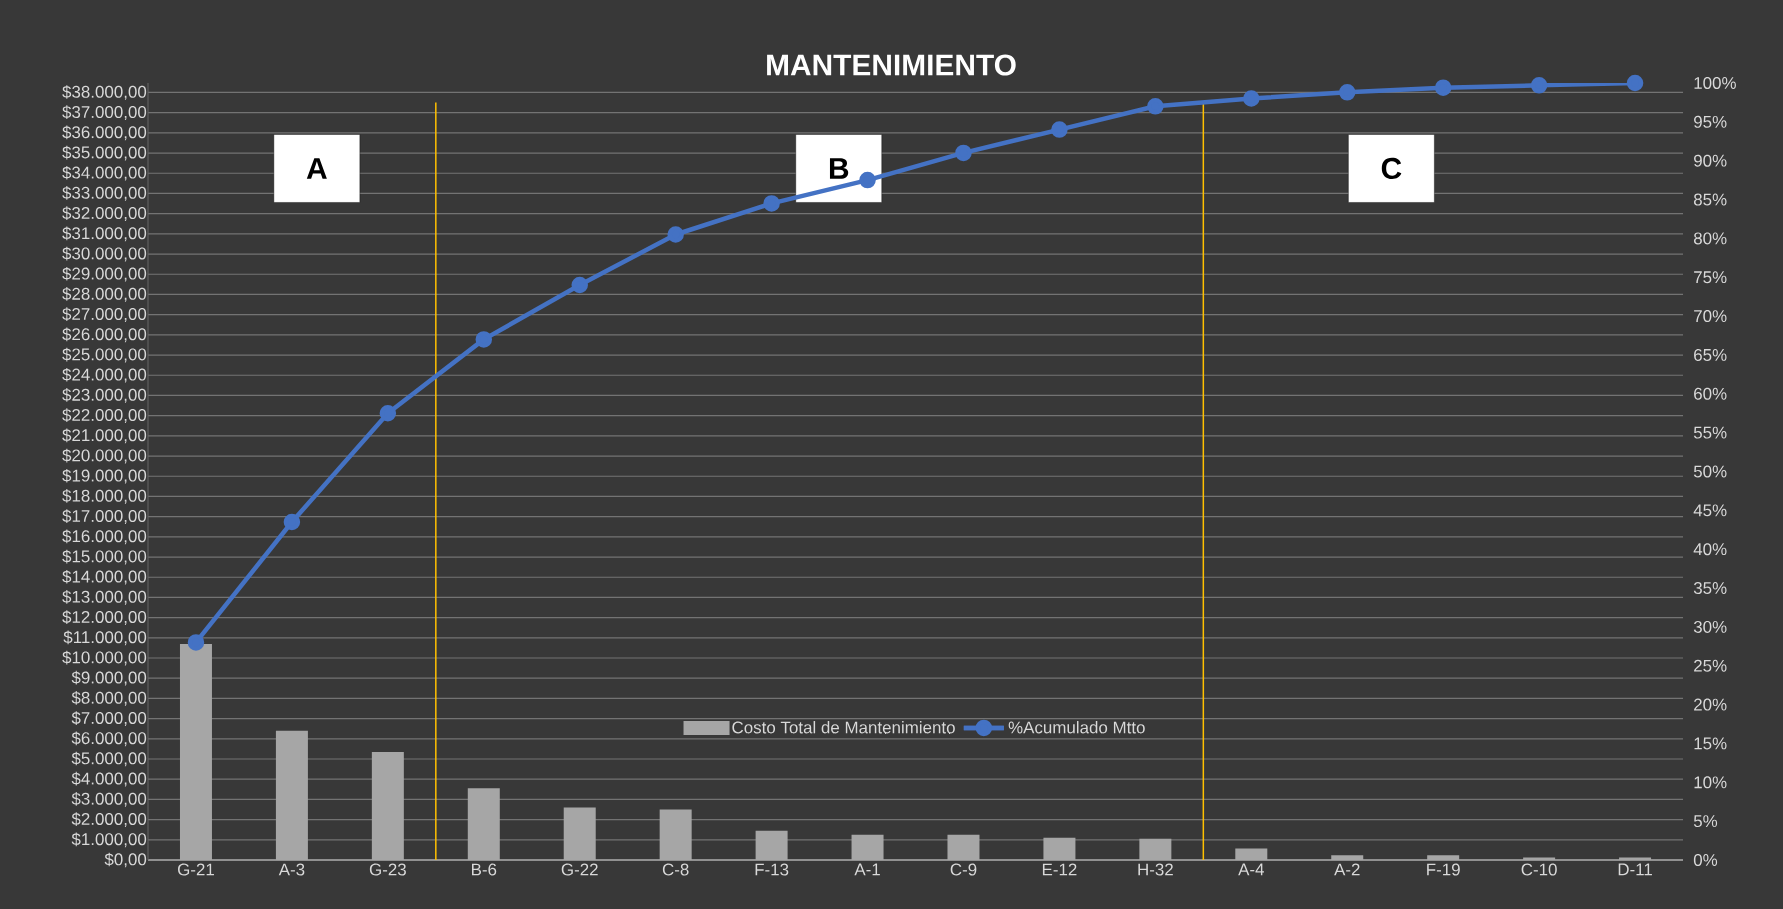 The height and width of the screenshot is (909, 1783). I want to click on y2-tick-label: 85%, so click(1710, 199).